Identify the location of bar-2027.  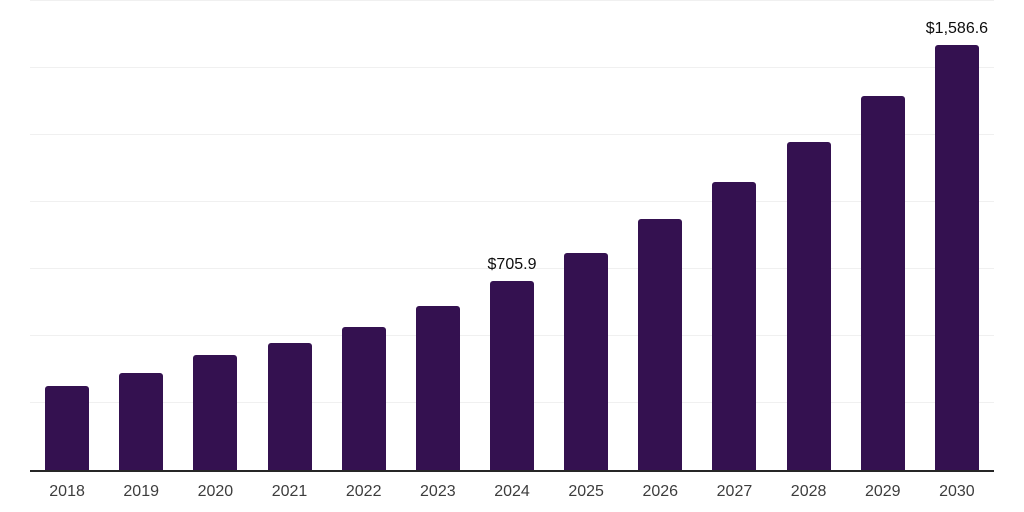
(734, 325).